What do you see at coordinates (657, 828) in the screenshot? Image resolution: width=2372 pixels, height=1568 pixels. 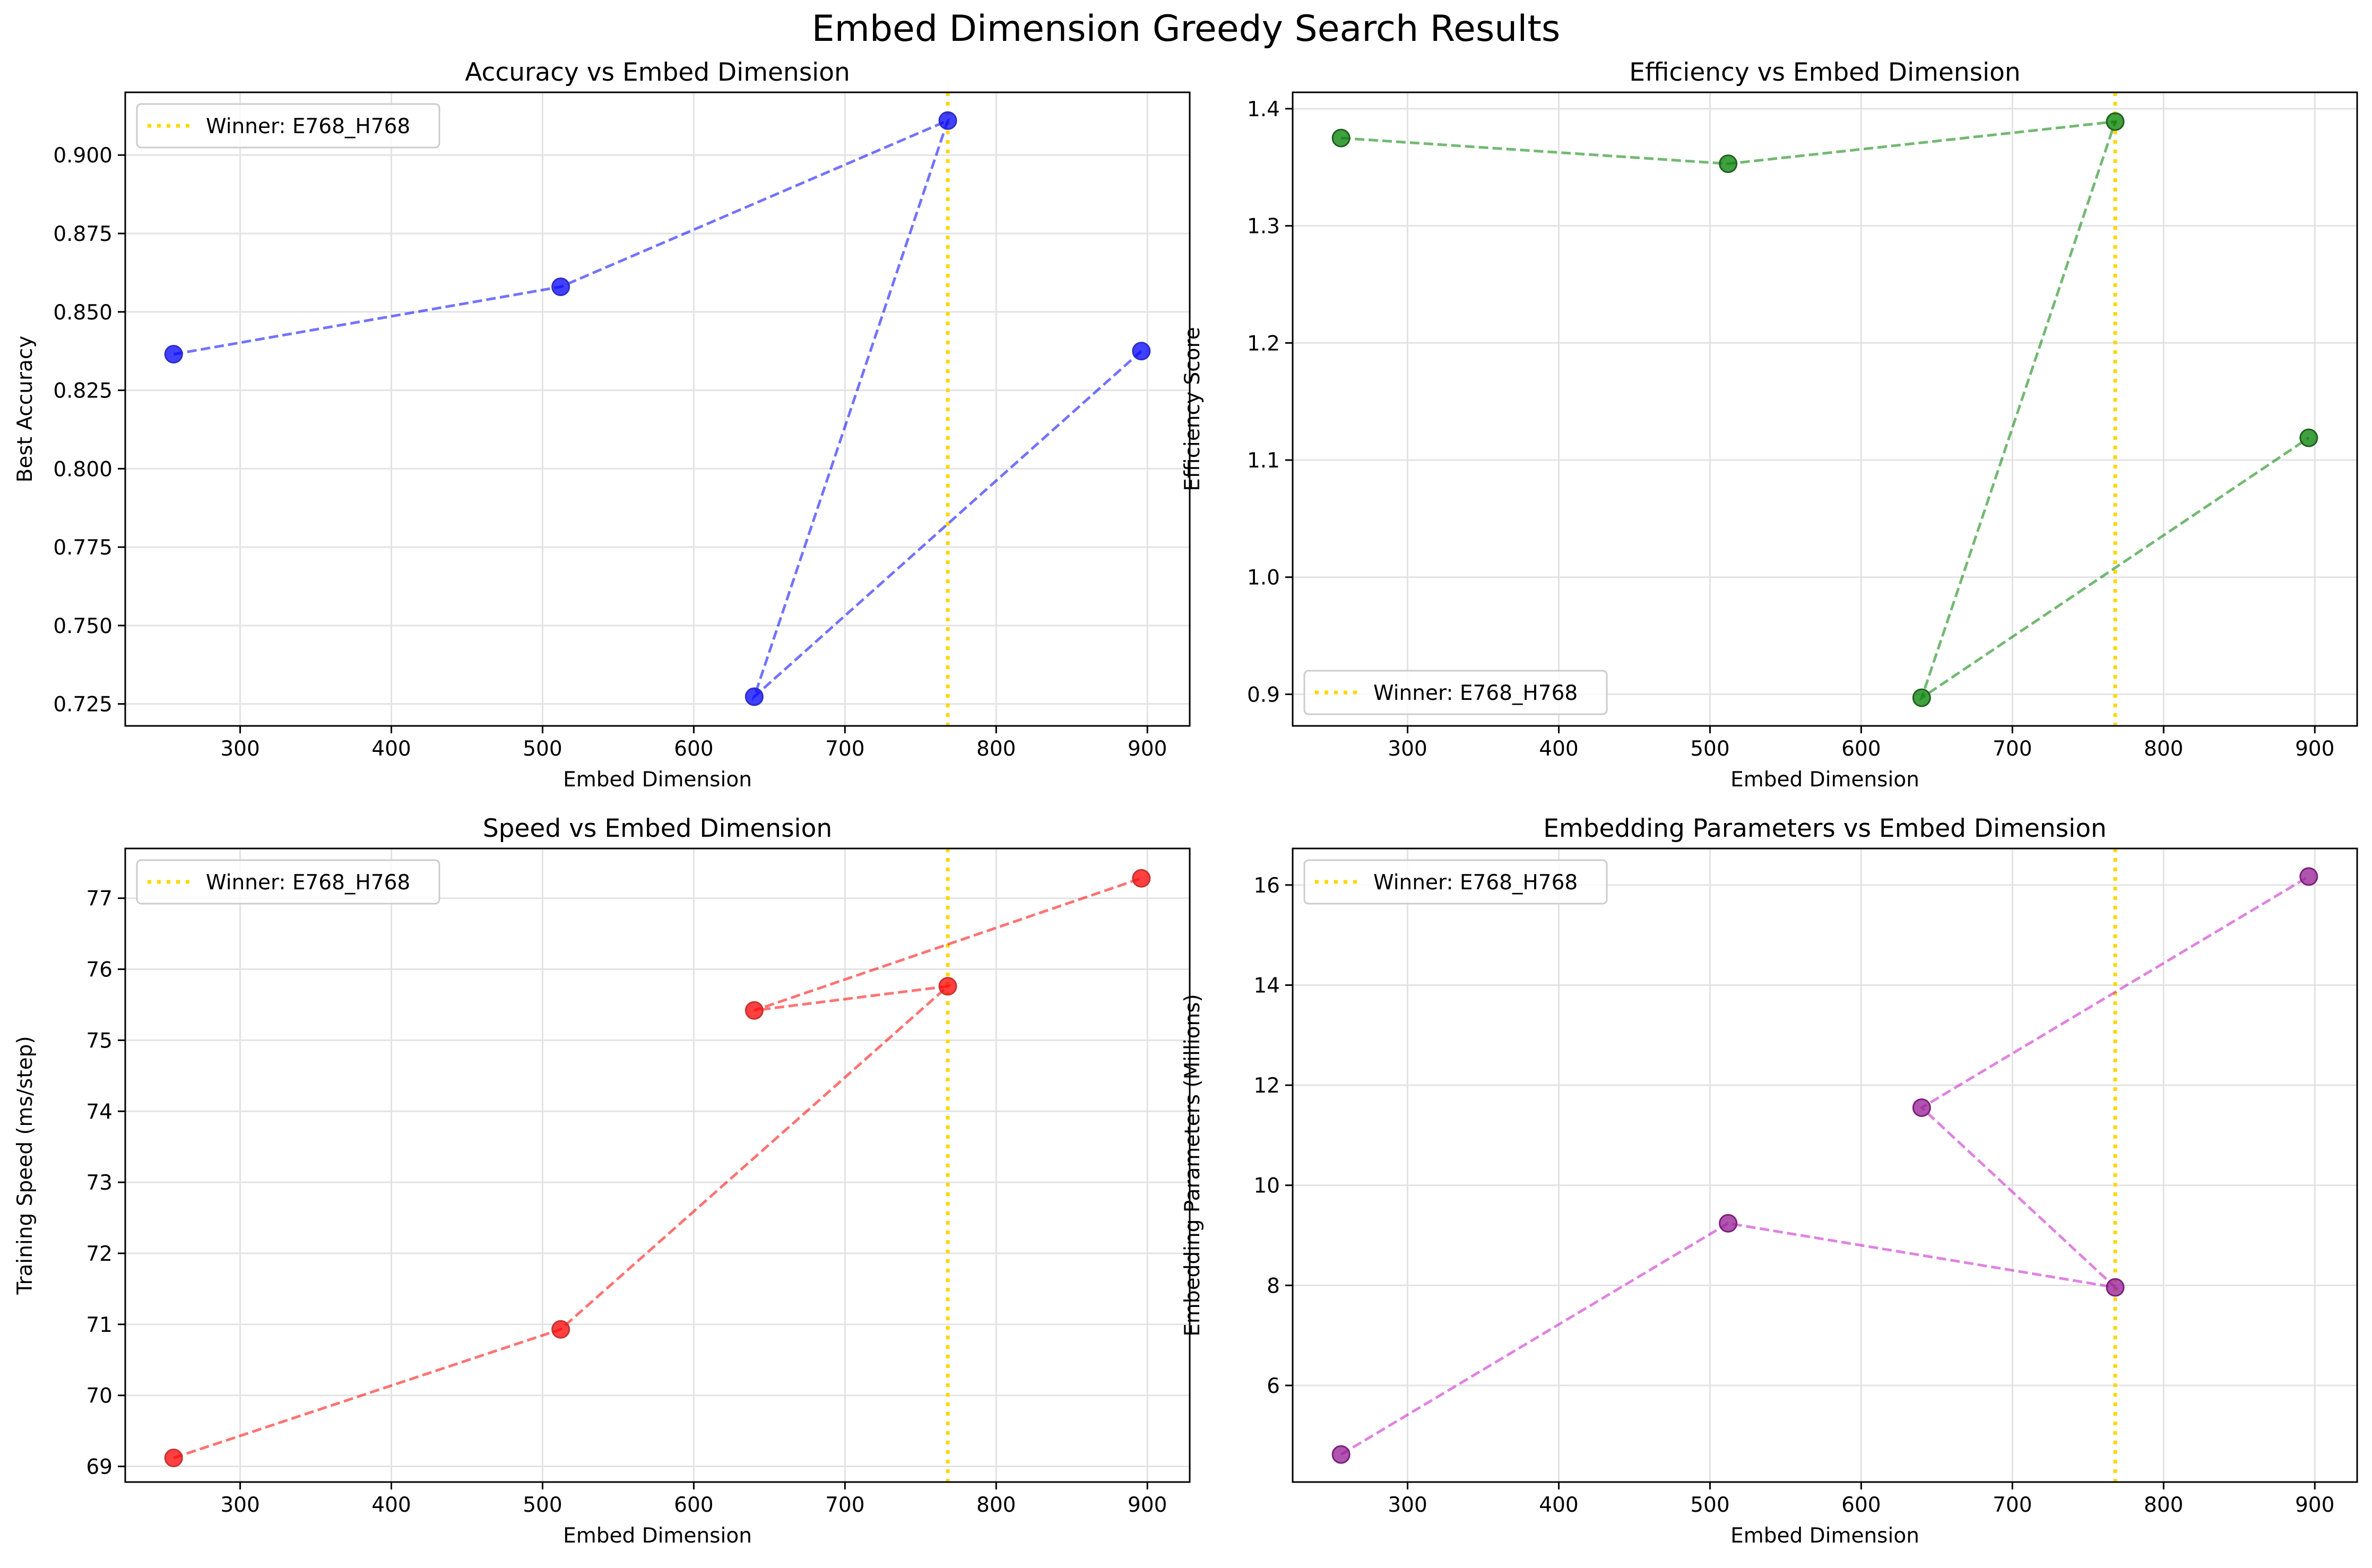 I see `chart-title: Speed vs Embed Dimension` at bounding box center [657, 828].